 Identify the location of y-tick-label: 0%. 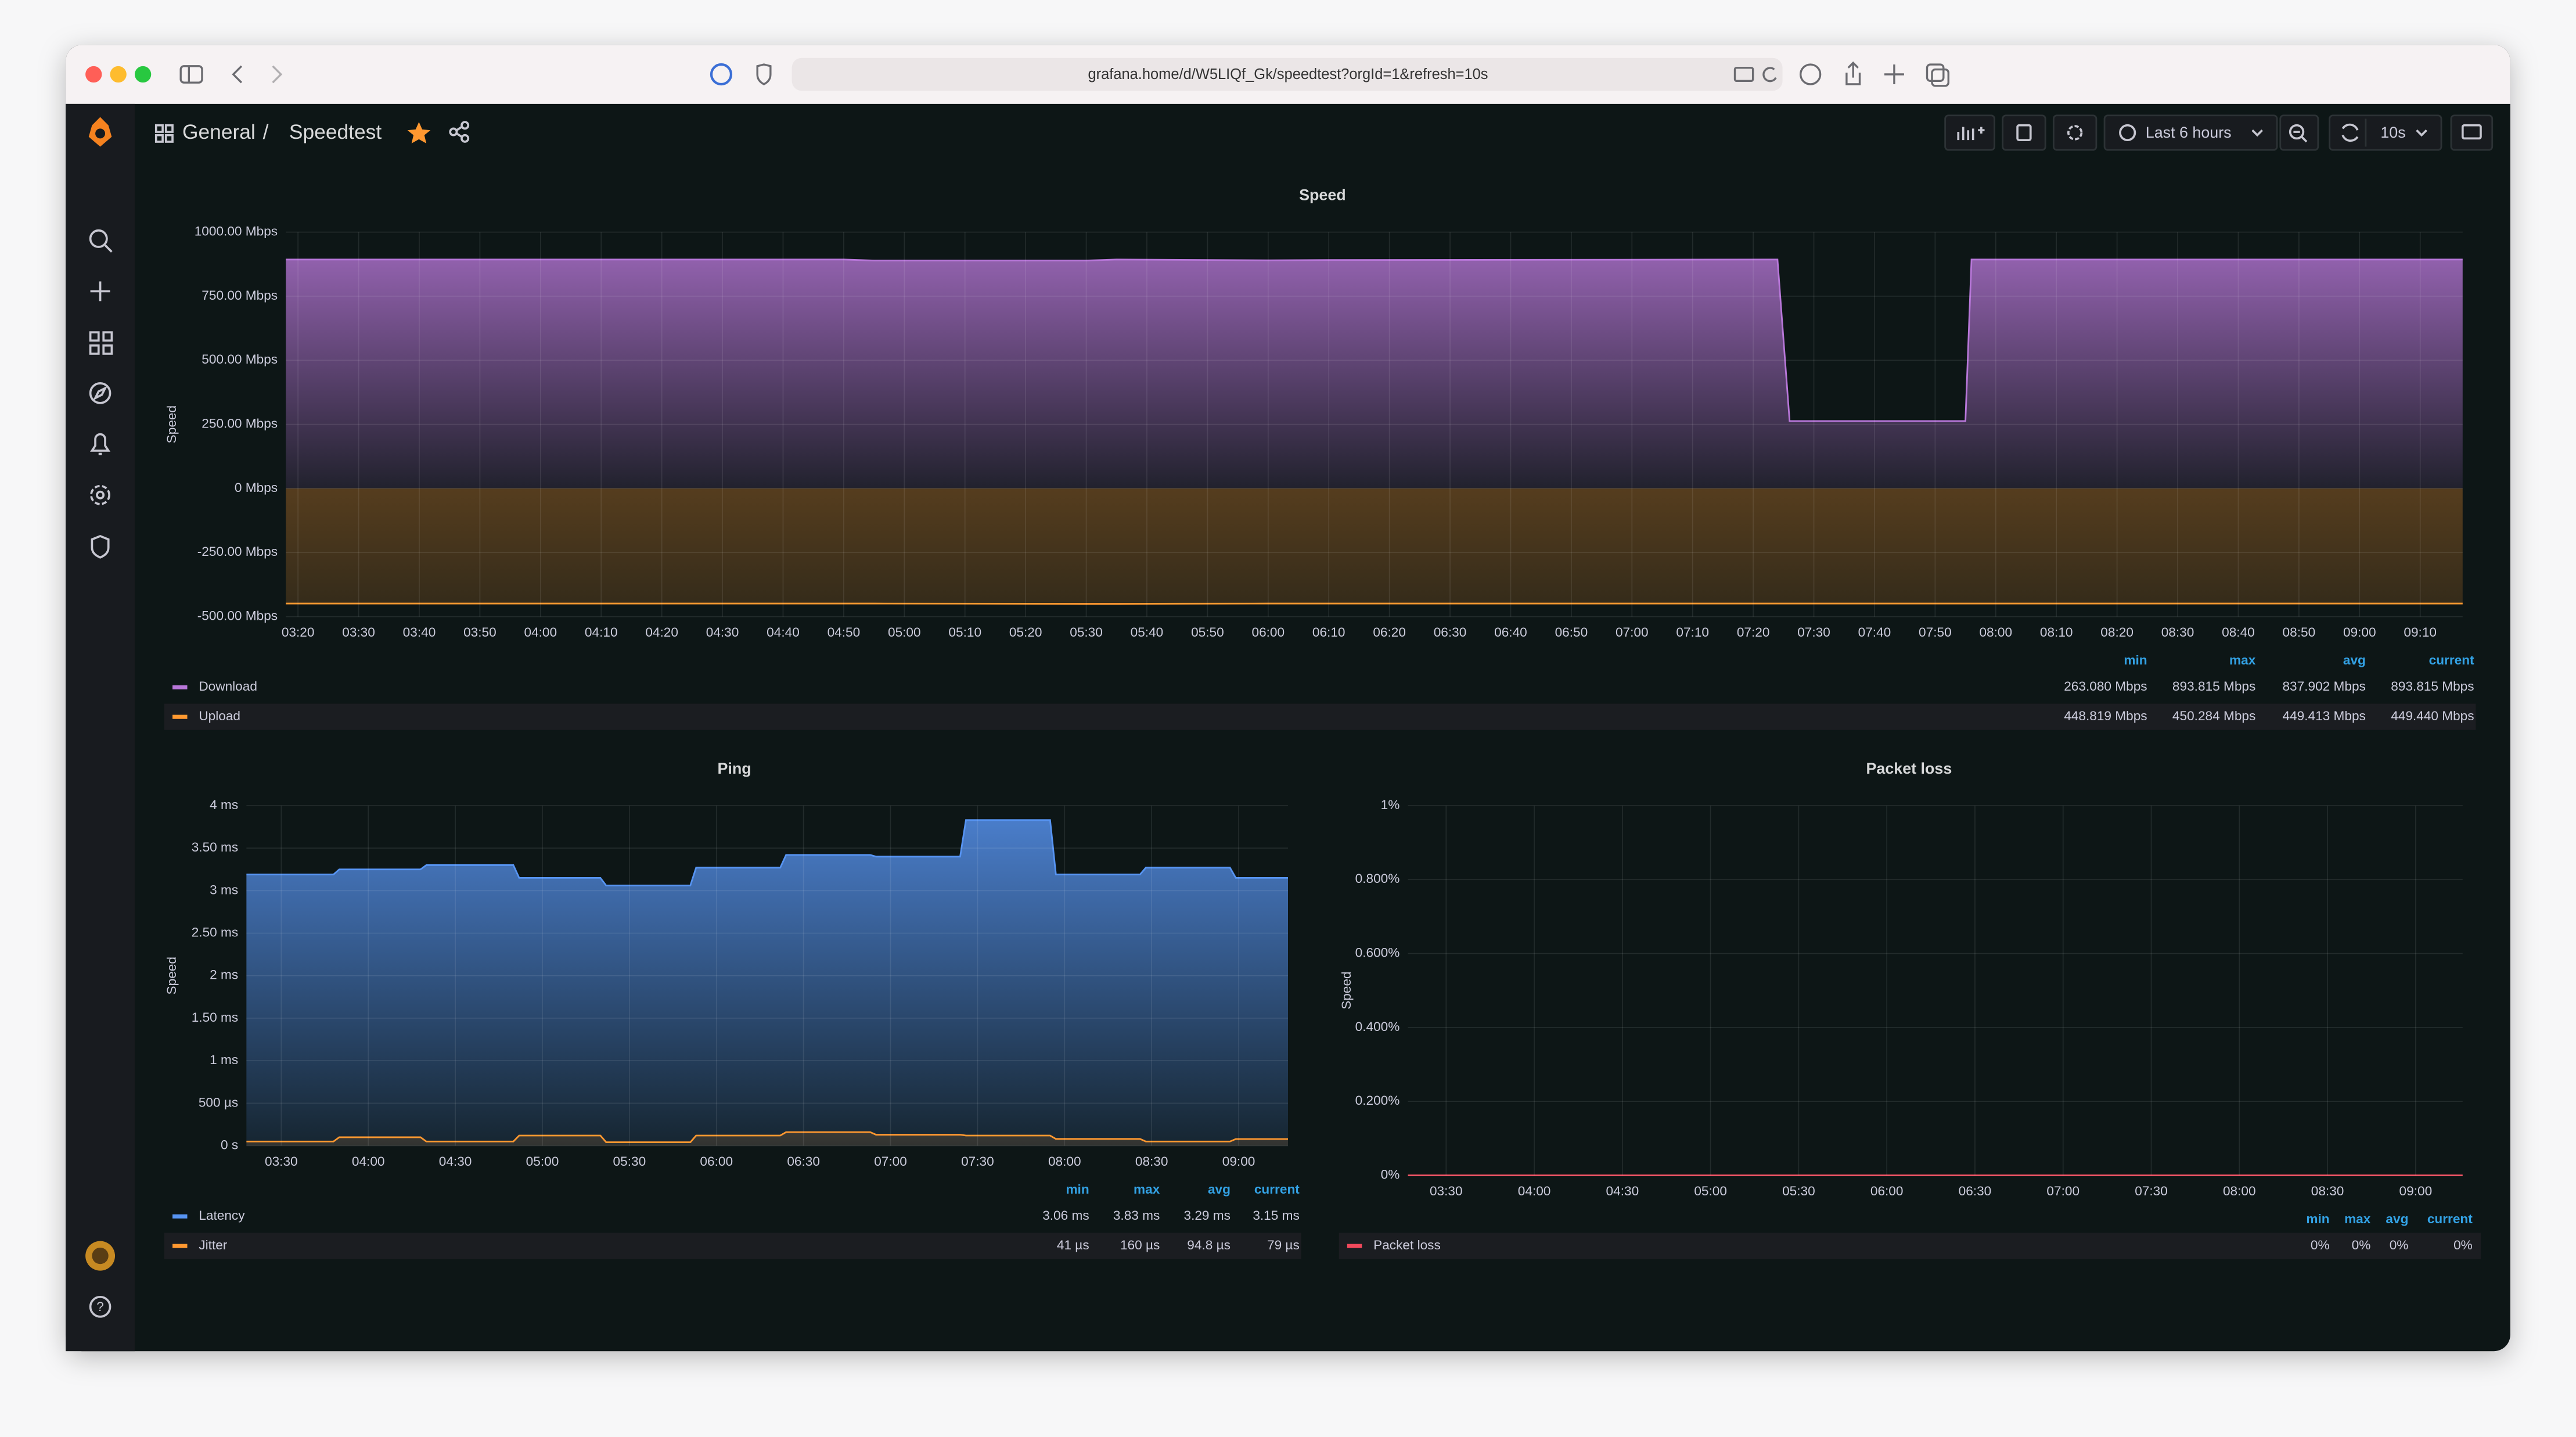
(1390, 1174).